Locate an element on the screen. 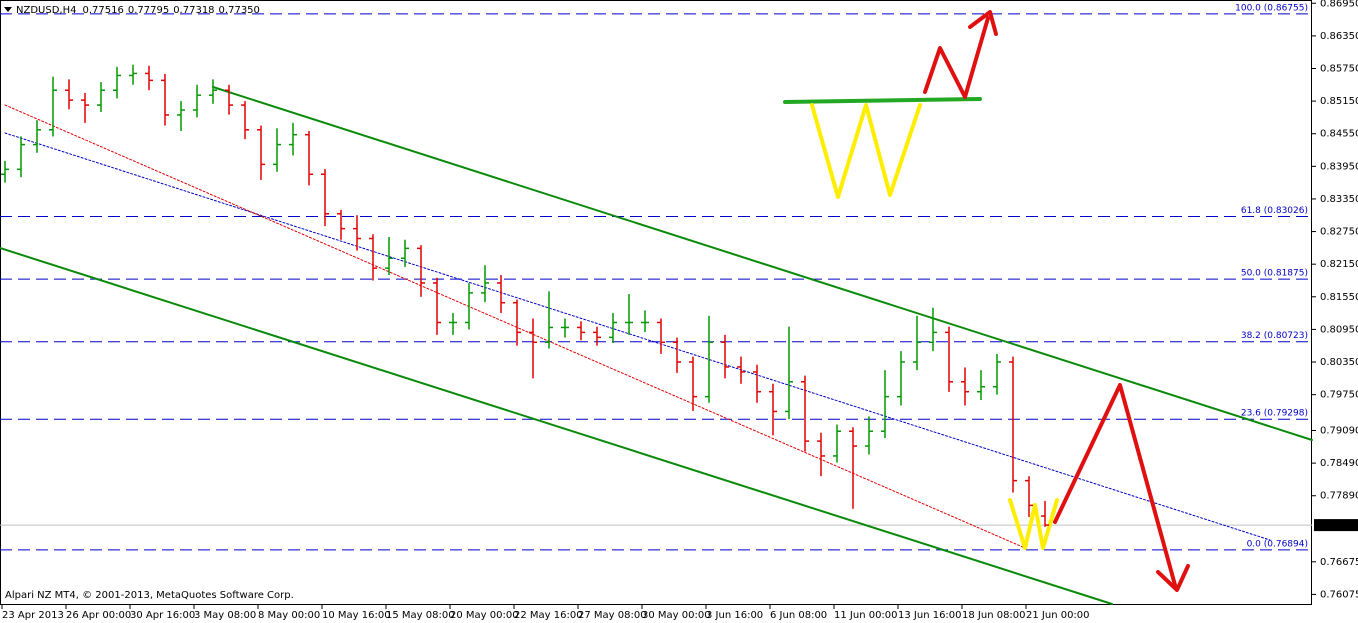 The width and height of the screenshot is (1358, 623). y-tick-label: 0.83950 is located at coordinates (1339, 166).